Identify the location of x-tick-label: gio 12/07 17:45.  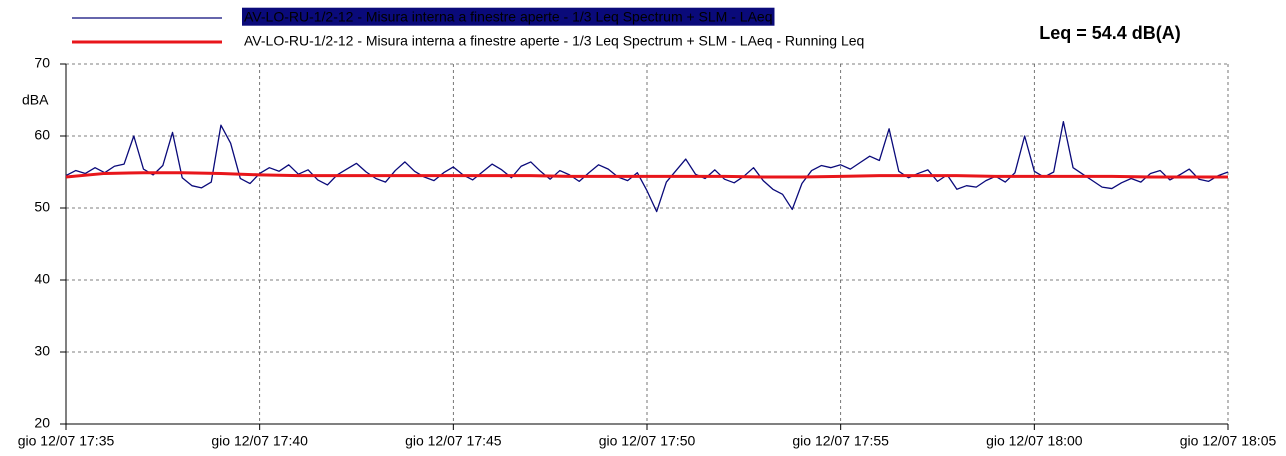
(453, 441).